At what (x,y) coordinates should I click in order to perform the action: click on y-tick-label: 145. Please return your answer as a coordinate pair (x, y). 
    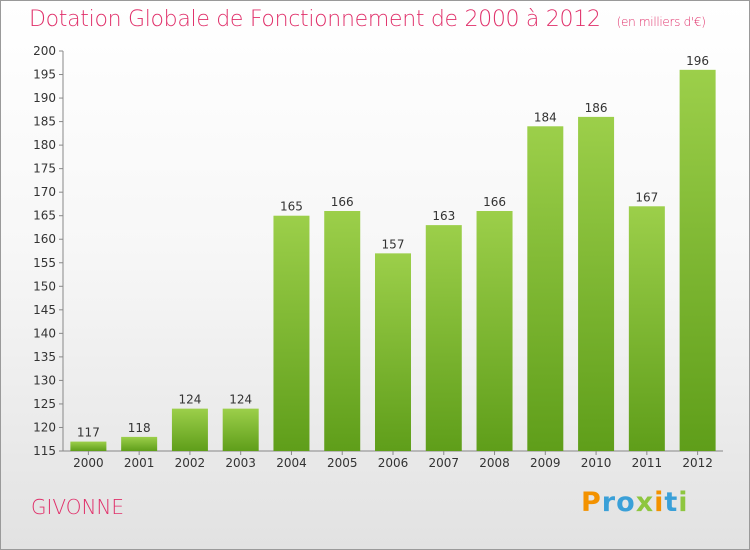
    Looking at the image, I should click on (44, 310).